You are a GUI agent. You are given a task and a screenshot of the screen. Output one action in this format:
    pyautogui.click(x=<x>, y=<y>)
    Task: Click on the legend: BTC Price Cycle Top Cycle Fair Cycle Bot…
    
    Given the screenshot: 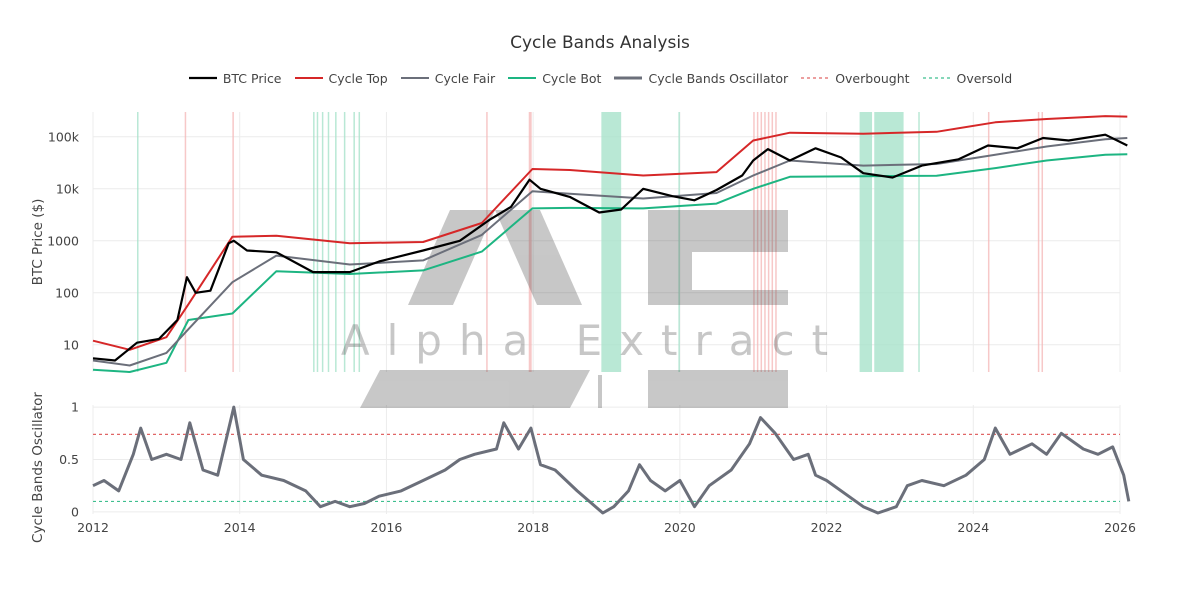 What is the action you would take?
    pyautogui.click(x=600, y=78)
    